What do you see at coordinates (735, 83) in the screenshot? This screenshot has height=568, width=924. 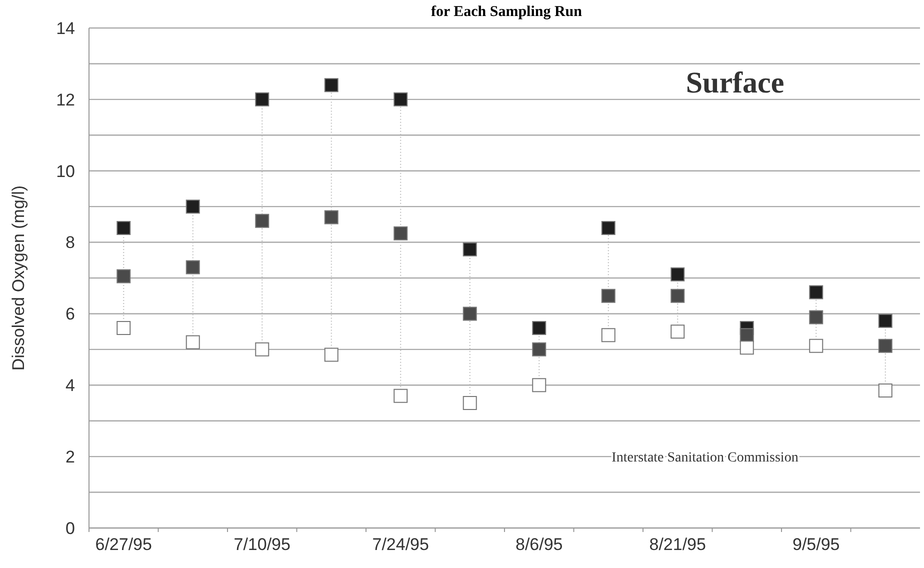 I see `annotation: Surface` at bounding box center [735, 83].